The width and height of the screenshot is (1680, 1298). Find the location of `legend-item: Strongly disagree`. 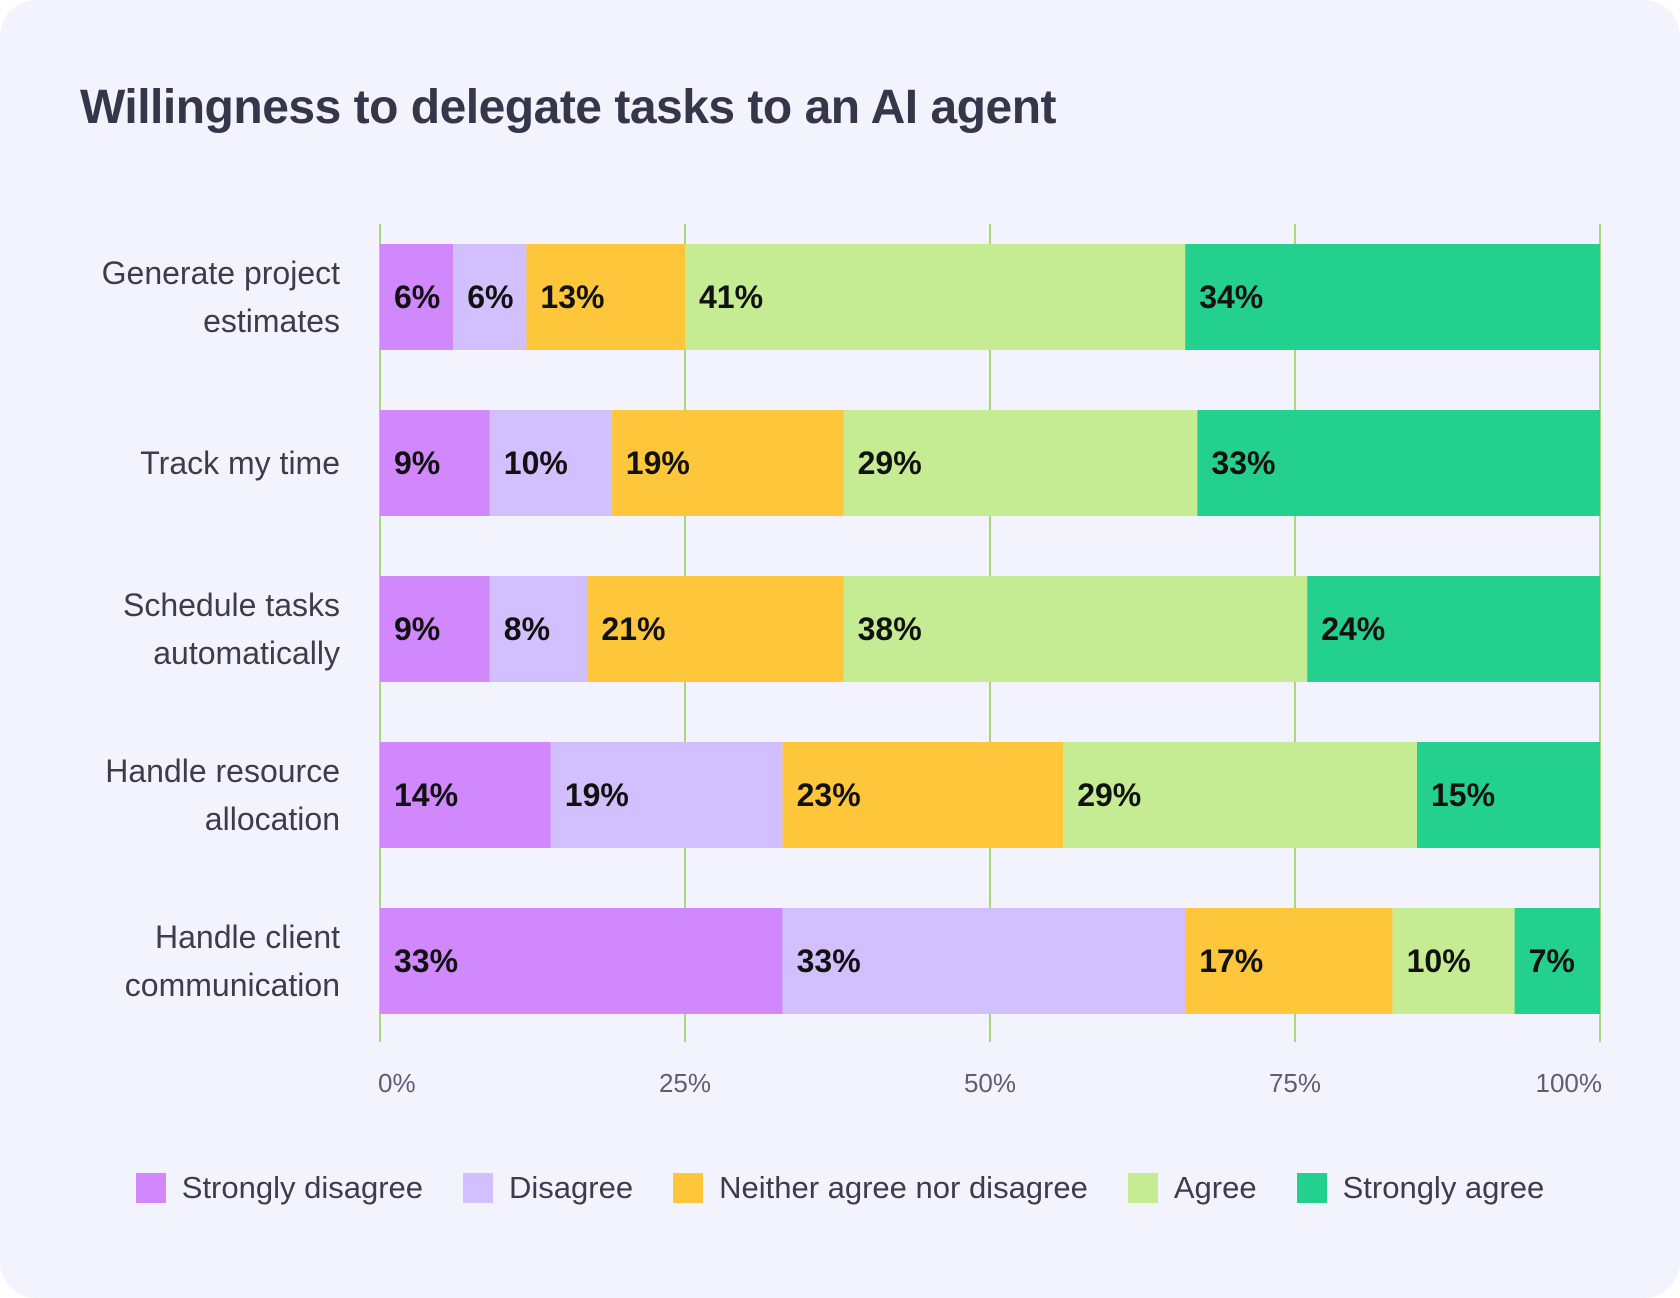

legend-item: Strongly disagree is located at coordinates (279, 1188).